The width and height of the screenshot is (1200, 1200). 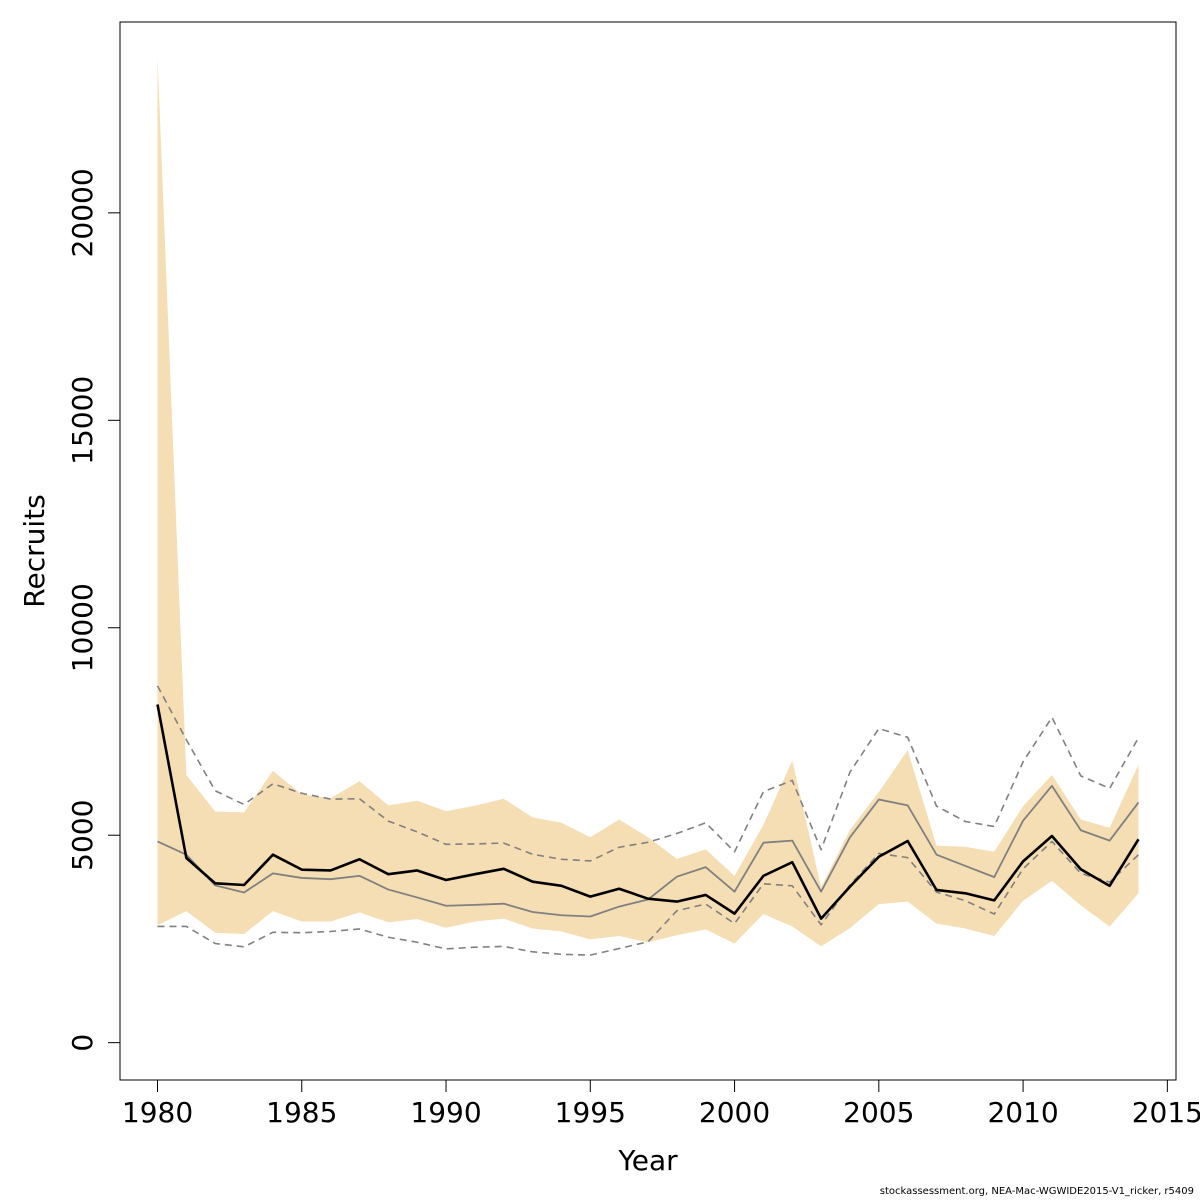 I want to click on y-axis: 0 5000 10000 15000 20000, so click(x=93, y=610).